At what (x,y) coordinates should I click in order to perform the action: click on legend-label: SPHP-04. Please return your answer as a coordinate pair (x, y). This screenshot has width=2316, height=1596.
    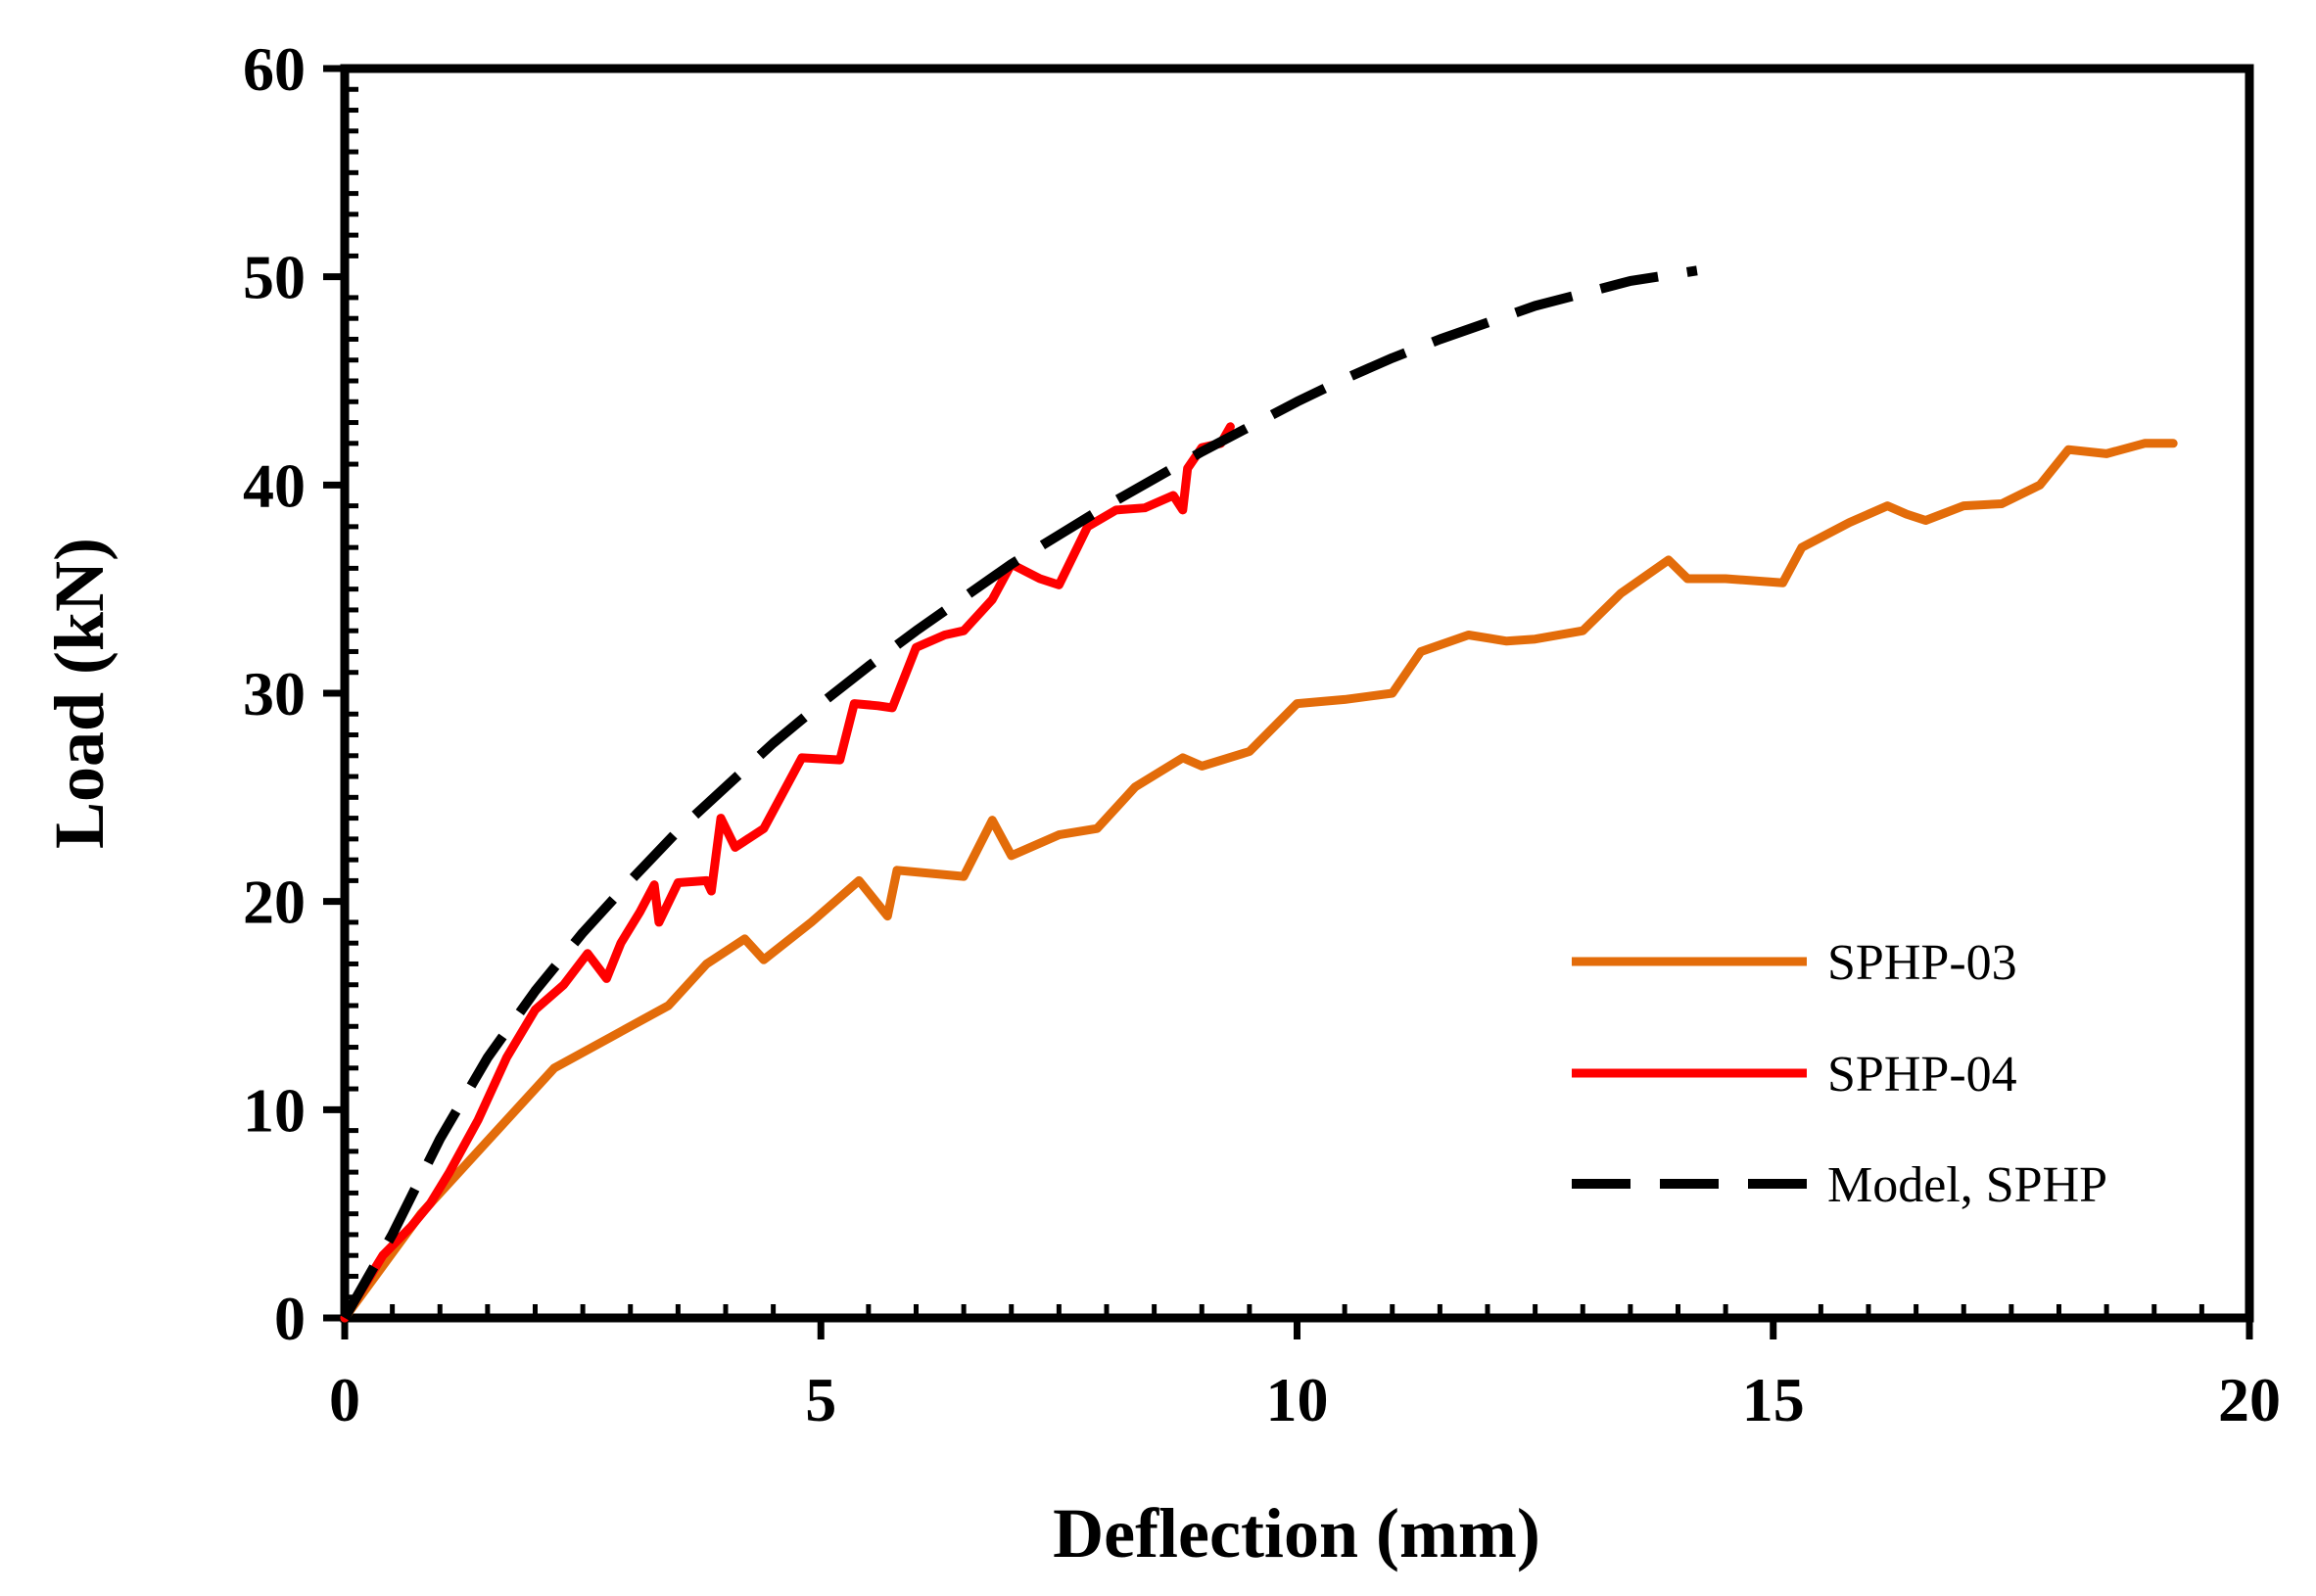
    Looking at the image, I should click on (1922, 1075).